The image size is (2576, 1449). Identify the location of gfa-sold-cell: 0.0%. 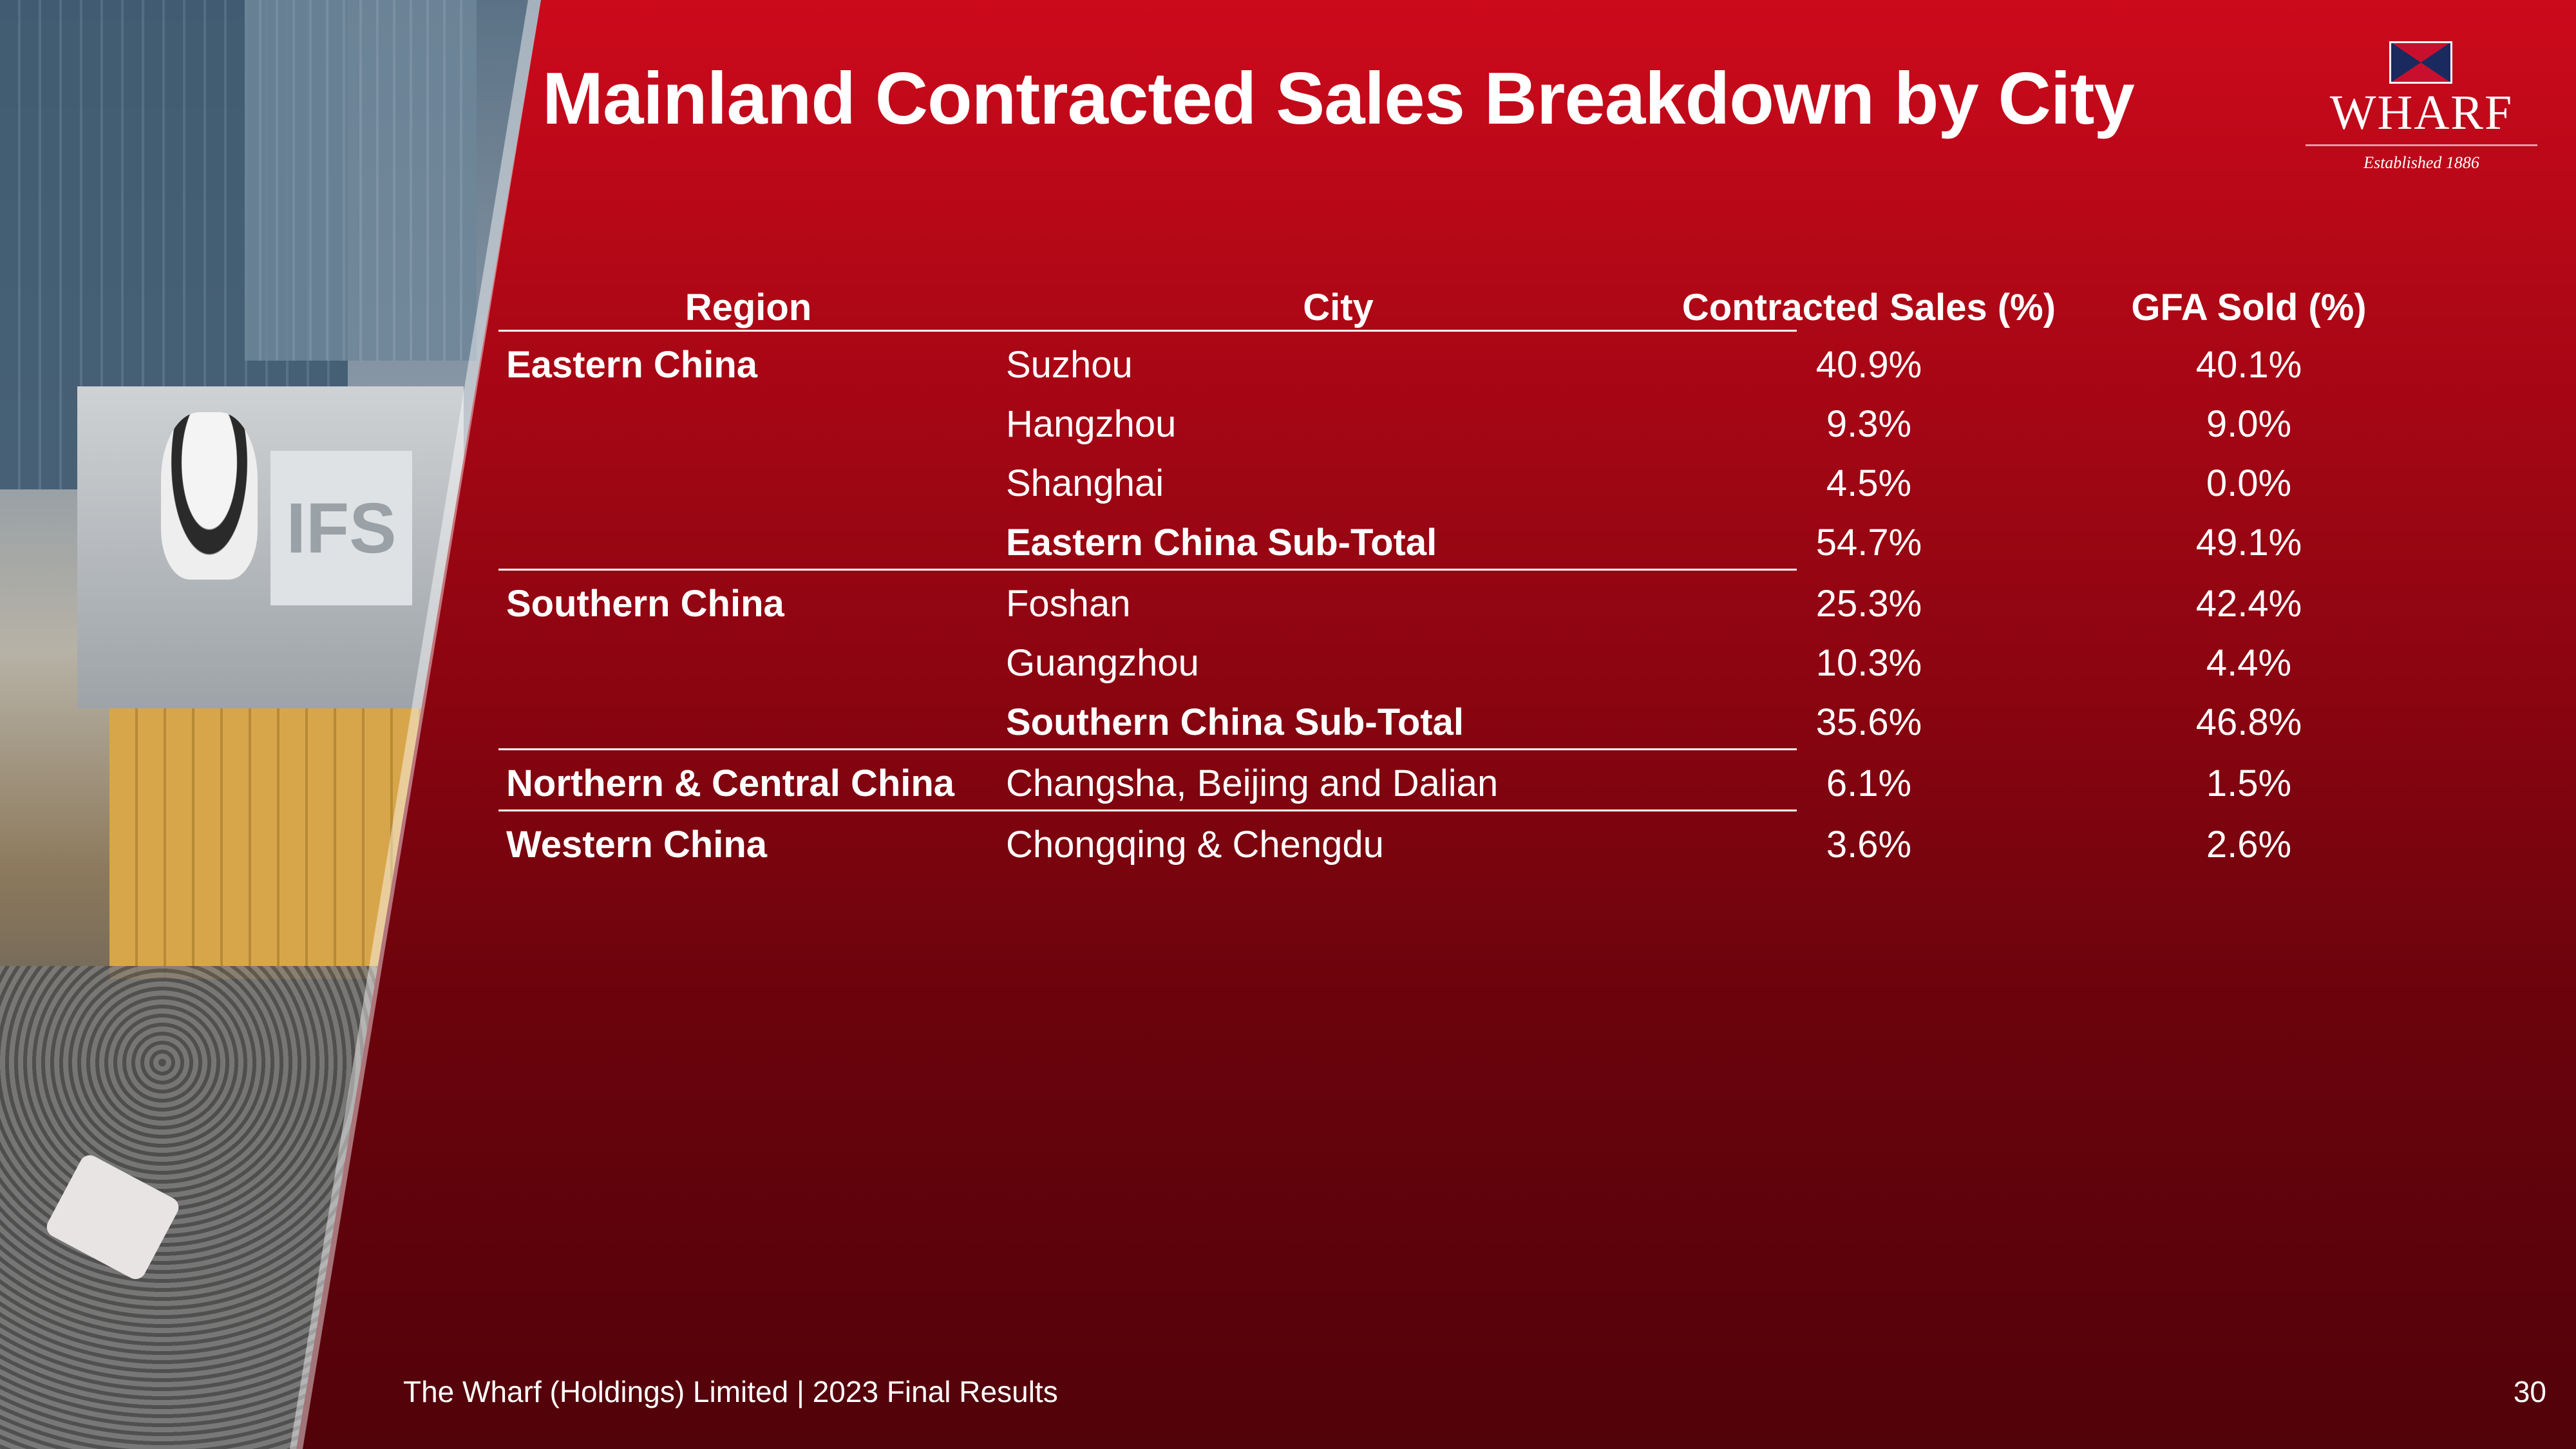
(2249, 483).